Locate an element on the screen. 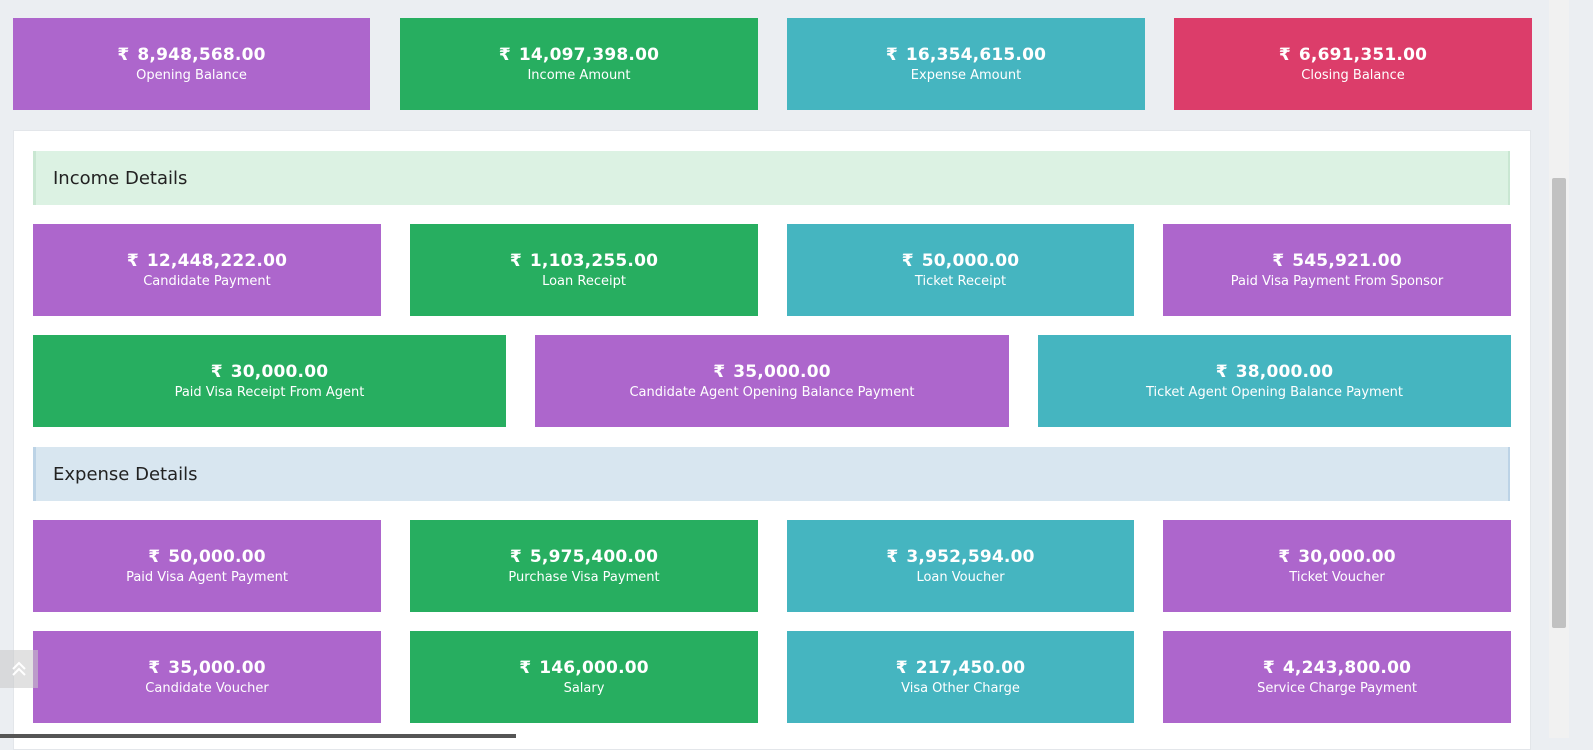 The height and width of the screenshot is (750, 1593). back-to-top-button is located at coordinates (19, 669).